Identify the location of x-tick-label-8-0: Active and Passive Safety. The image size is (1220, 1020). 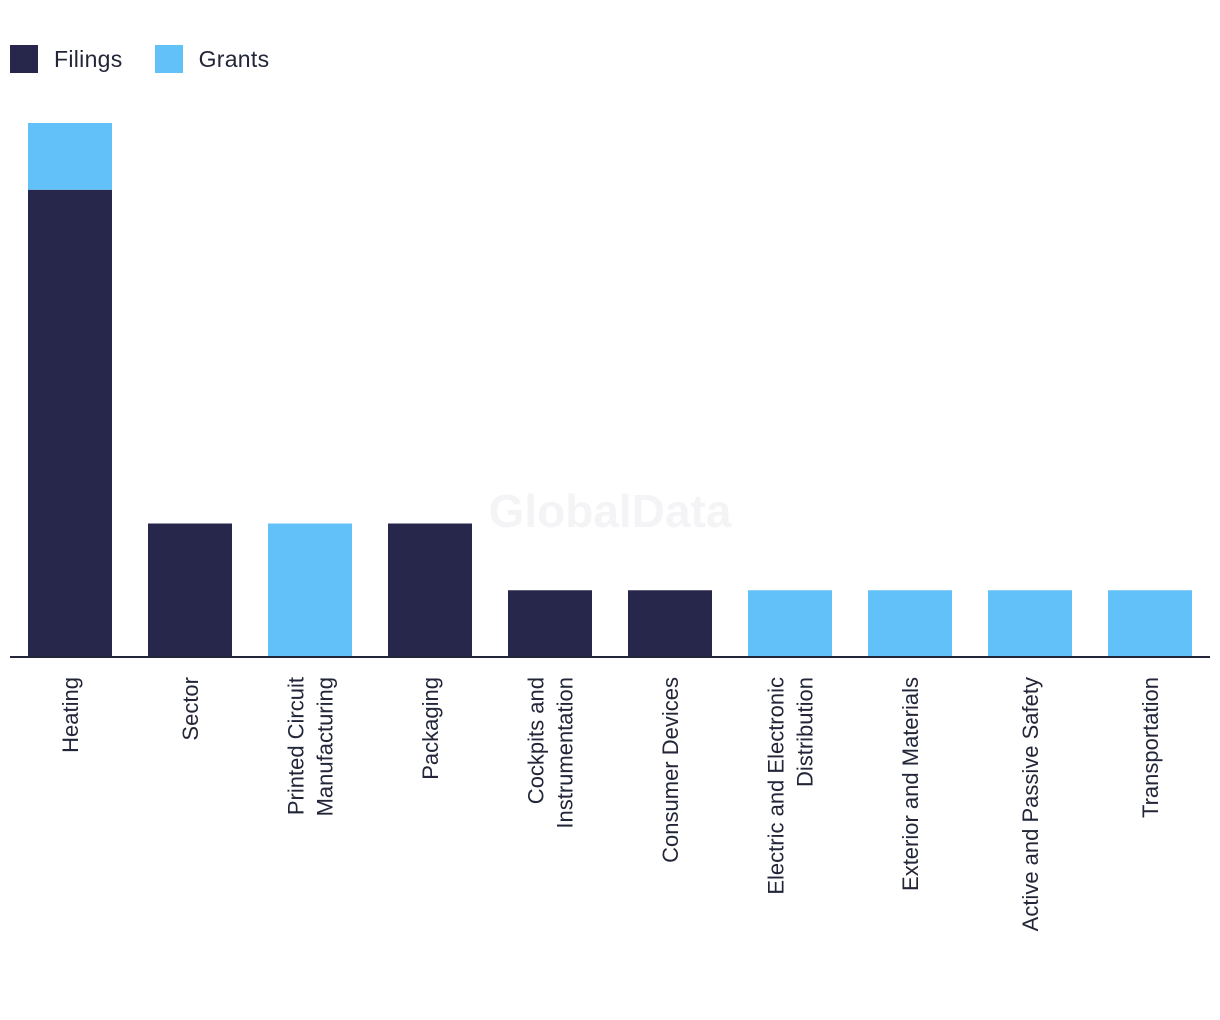
(1030, 804).